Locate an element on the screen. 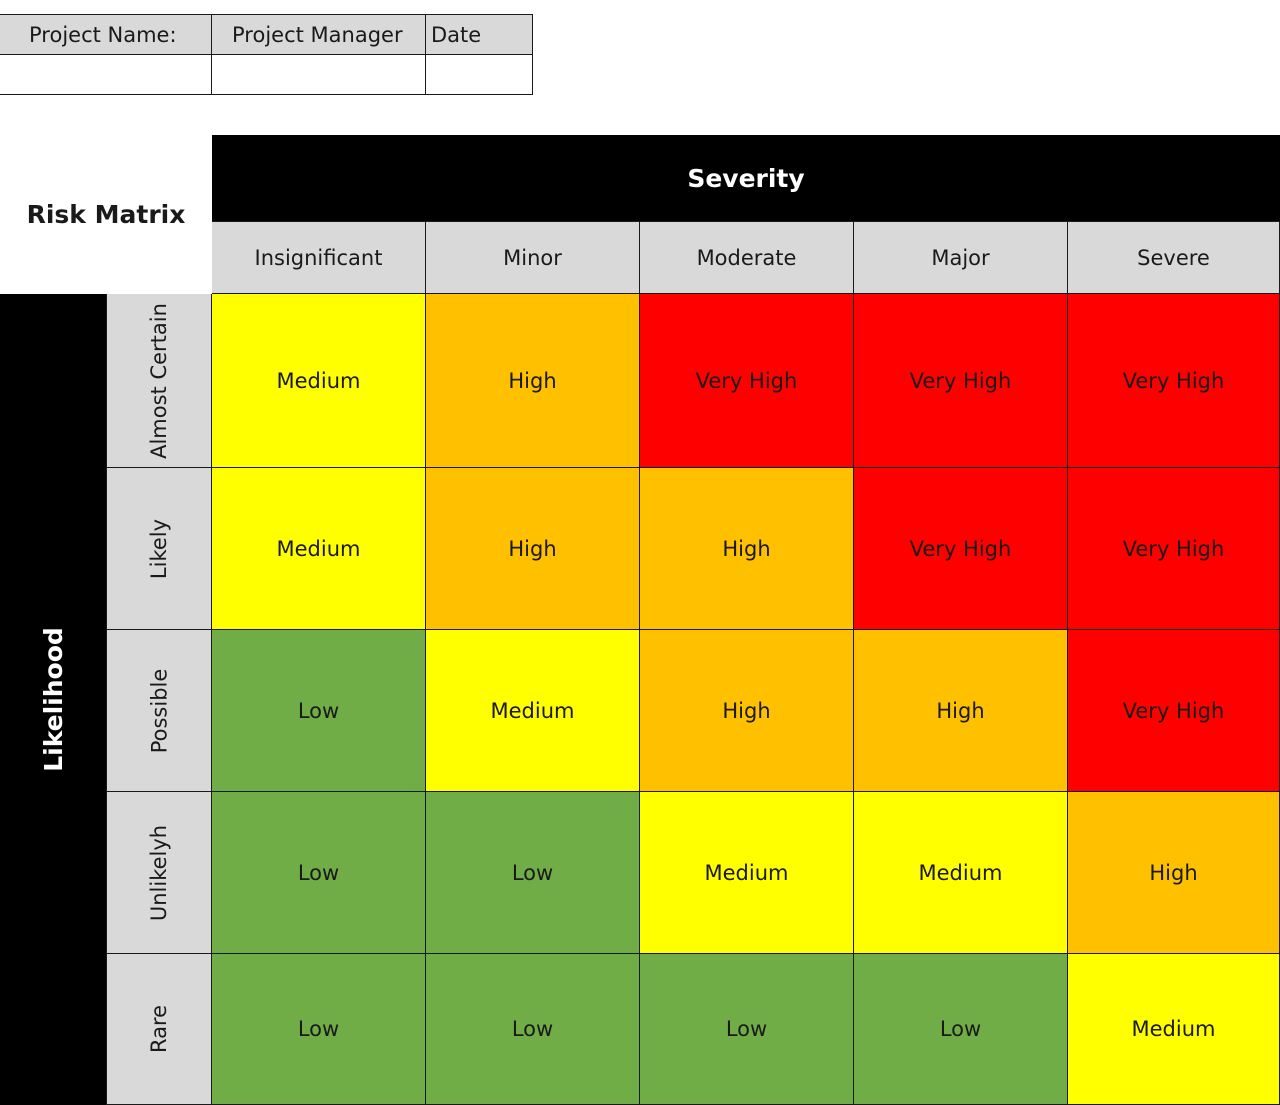 The height and width of the screenshot is (1105, 1280). likelihood-row-label: Unlikelyh is located at coordinates (158, 872).